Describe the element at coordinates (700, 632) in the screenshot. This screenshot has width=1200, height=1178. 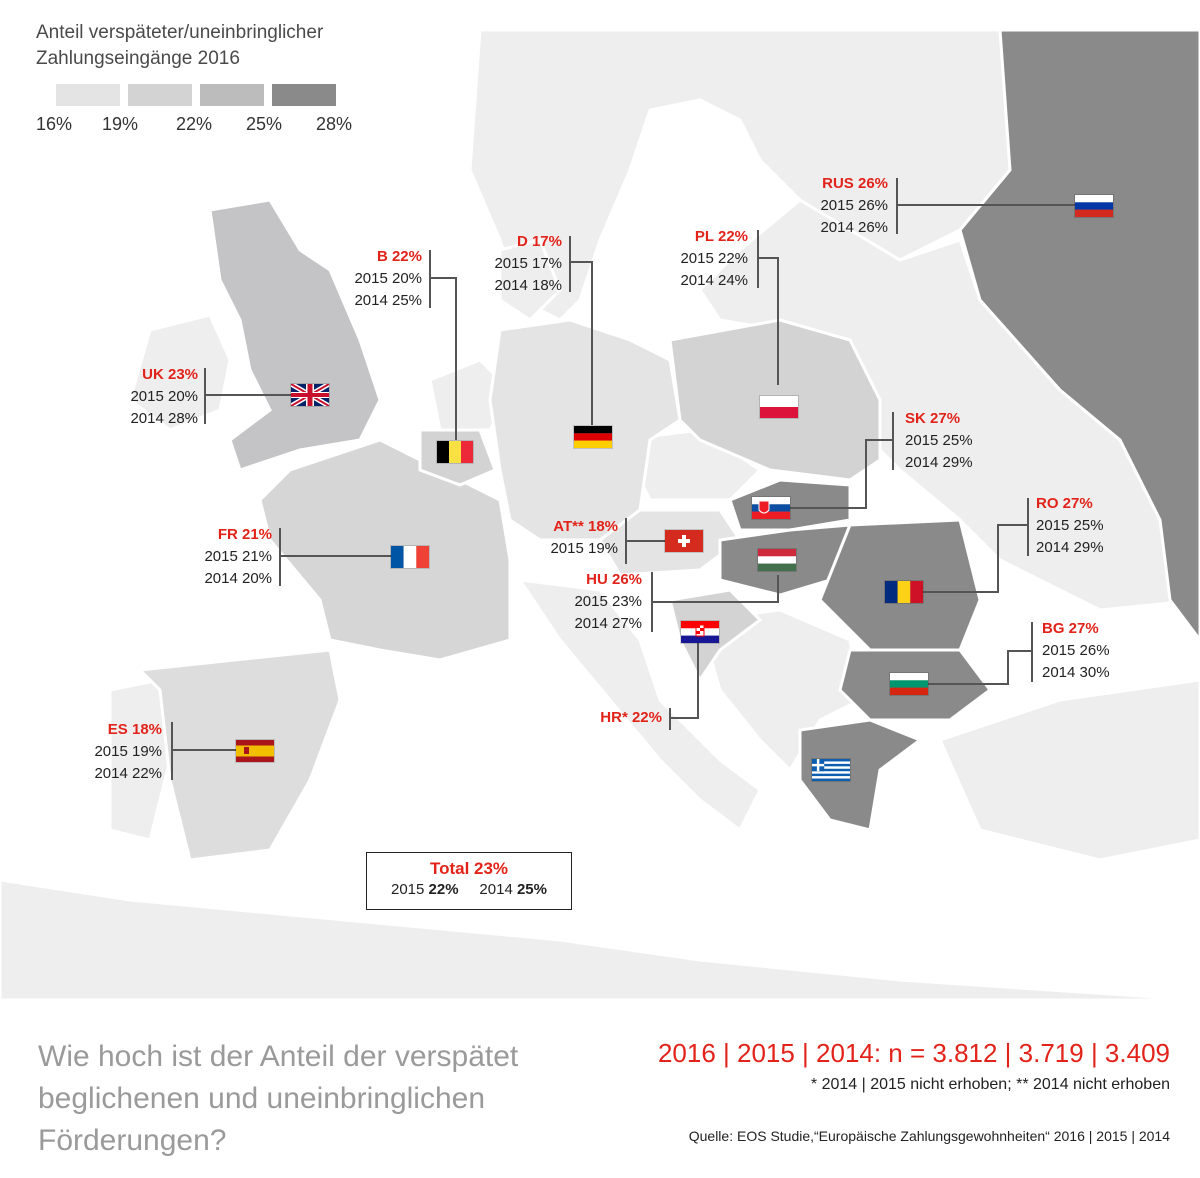
I see `croatia-flag-icon` at that location.